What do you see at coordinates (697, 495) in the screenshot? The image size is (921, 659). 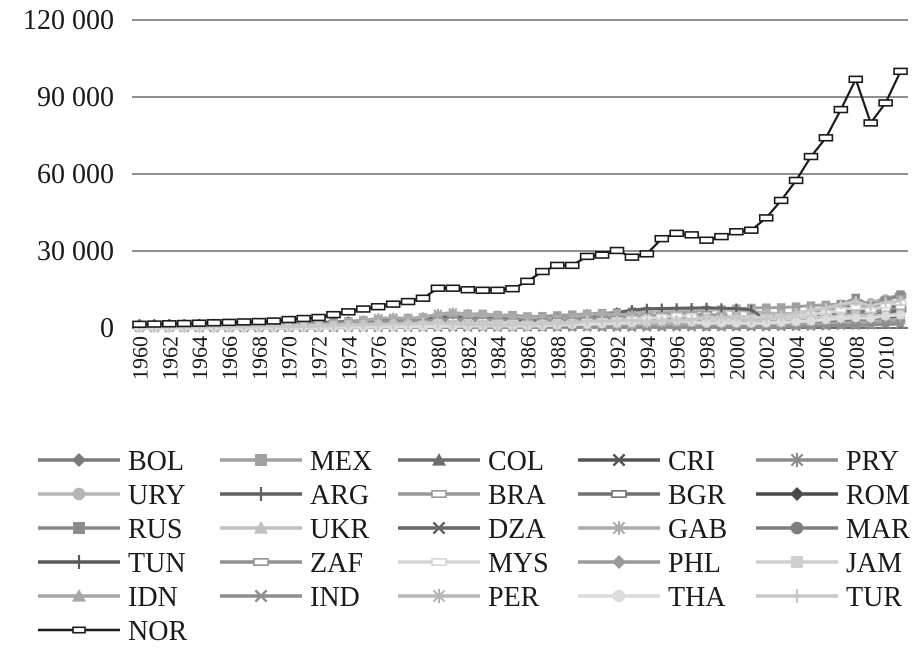 I see `legend-label: BGR` at bounding box center [697, 495].